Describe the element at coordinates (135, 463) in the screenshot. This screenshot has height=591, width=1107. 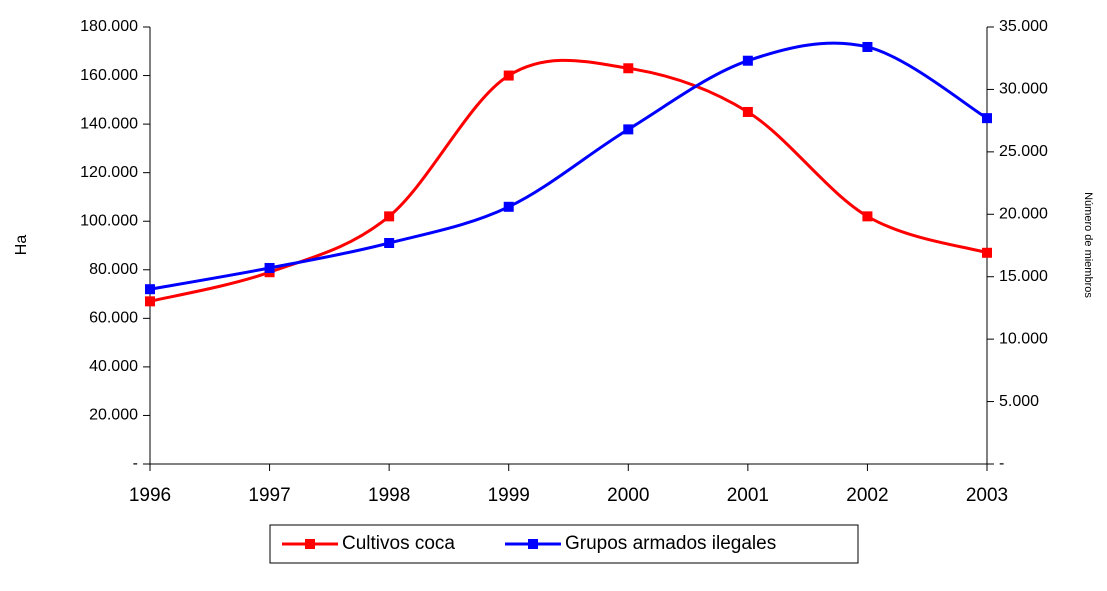
I see `y-tick-label: -` at that location.